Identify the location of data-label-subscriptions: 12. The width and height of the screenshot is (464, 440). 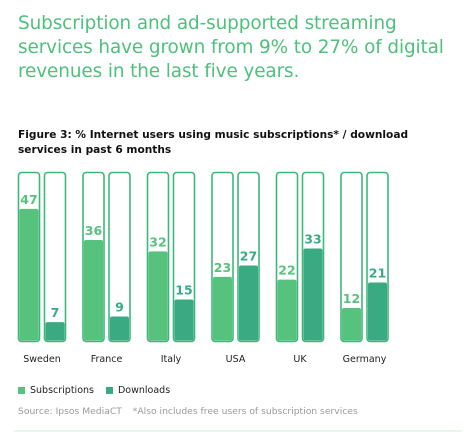
(351, 298).